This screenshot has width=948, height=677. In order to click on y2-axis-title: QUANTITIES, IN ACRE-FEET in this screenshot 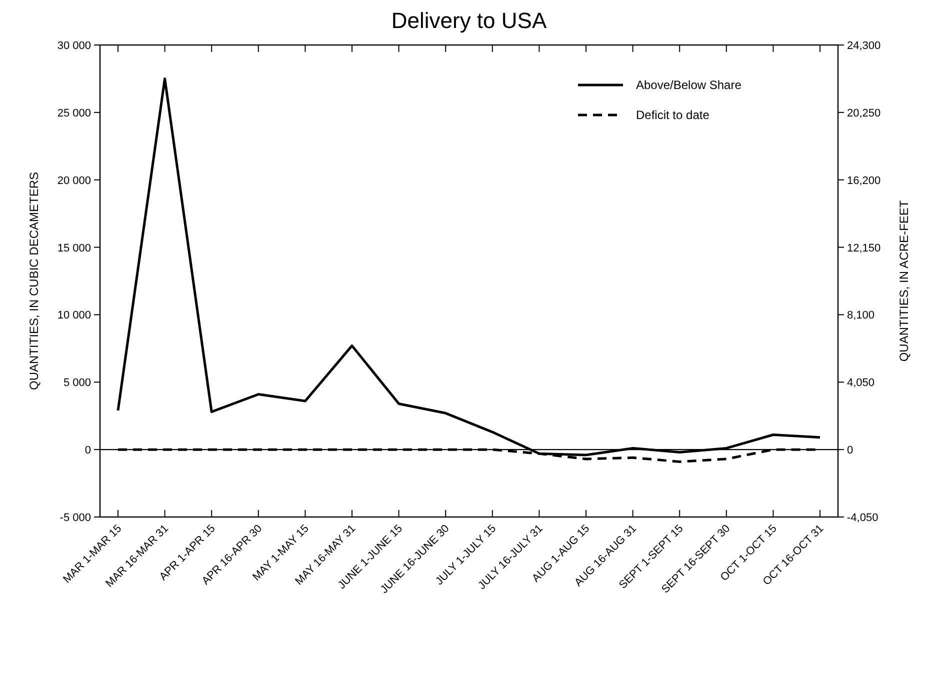, I will do `click(904, 281)`.